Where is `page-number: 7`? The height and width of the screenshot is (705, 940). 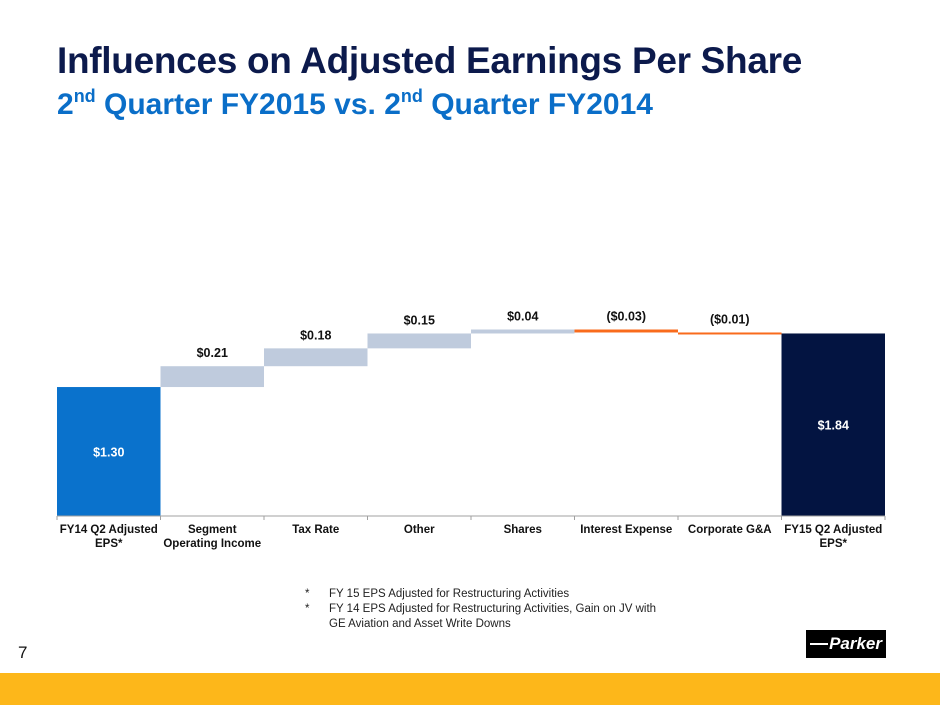
page-number: 7 is located at coordinates (23, 652).